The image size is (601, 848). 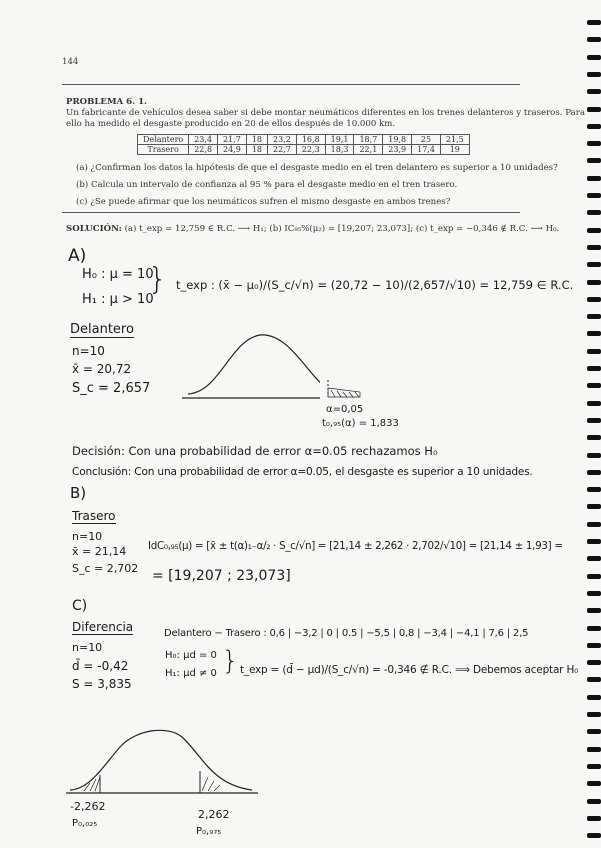 I want to click on right-critical-value: 2,262, so click(x=214, y=814).